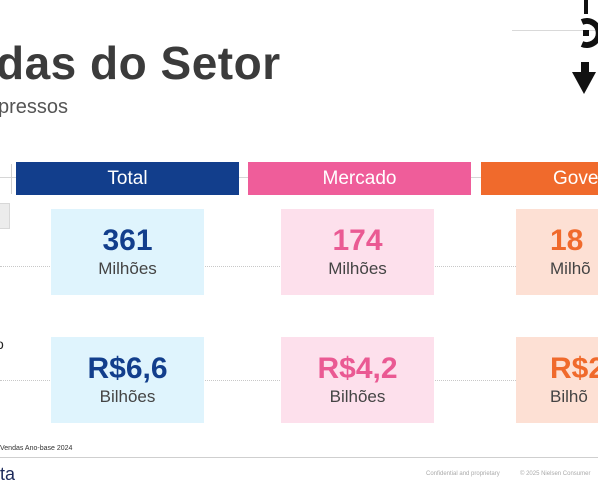  I want to click on column-header-mercado: Mercado, so click(359, 178).